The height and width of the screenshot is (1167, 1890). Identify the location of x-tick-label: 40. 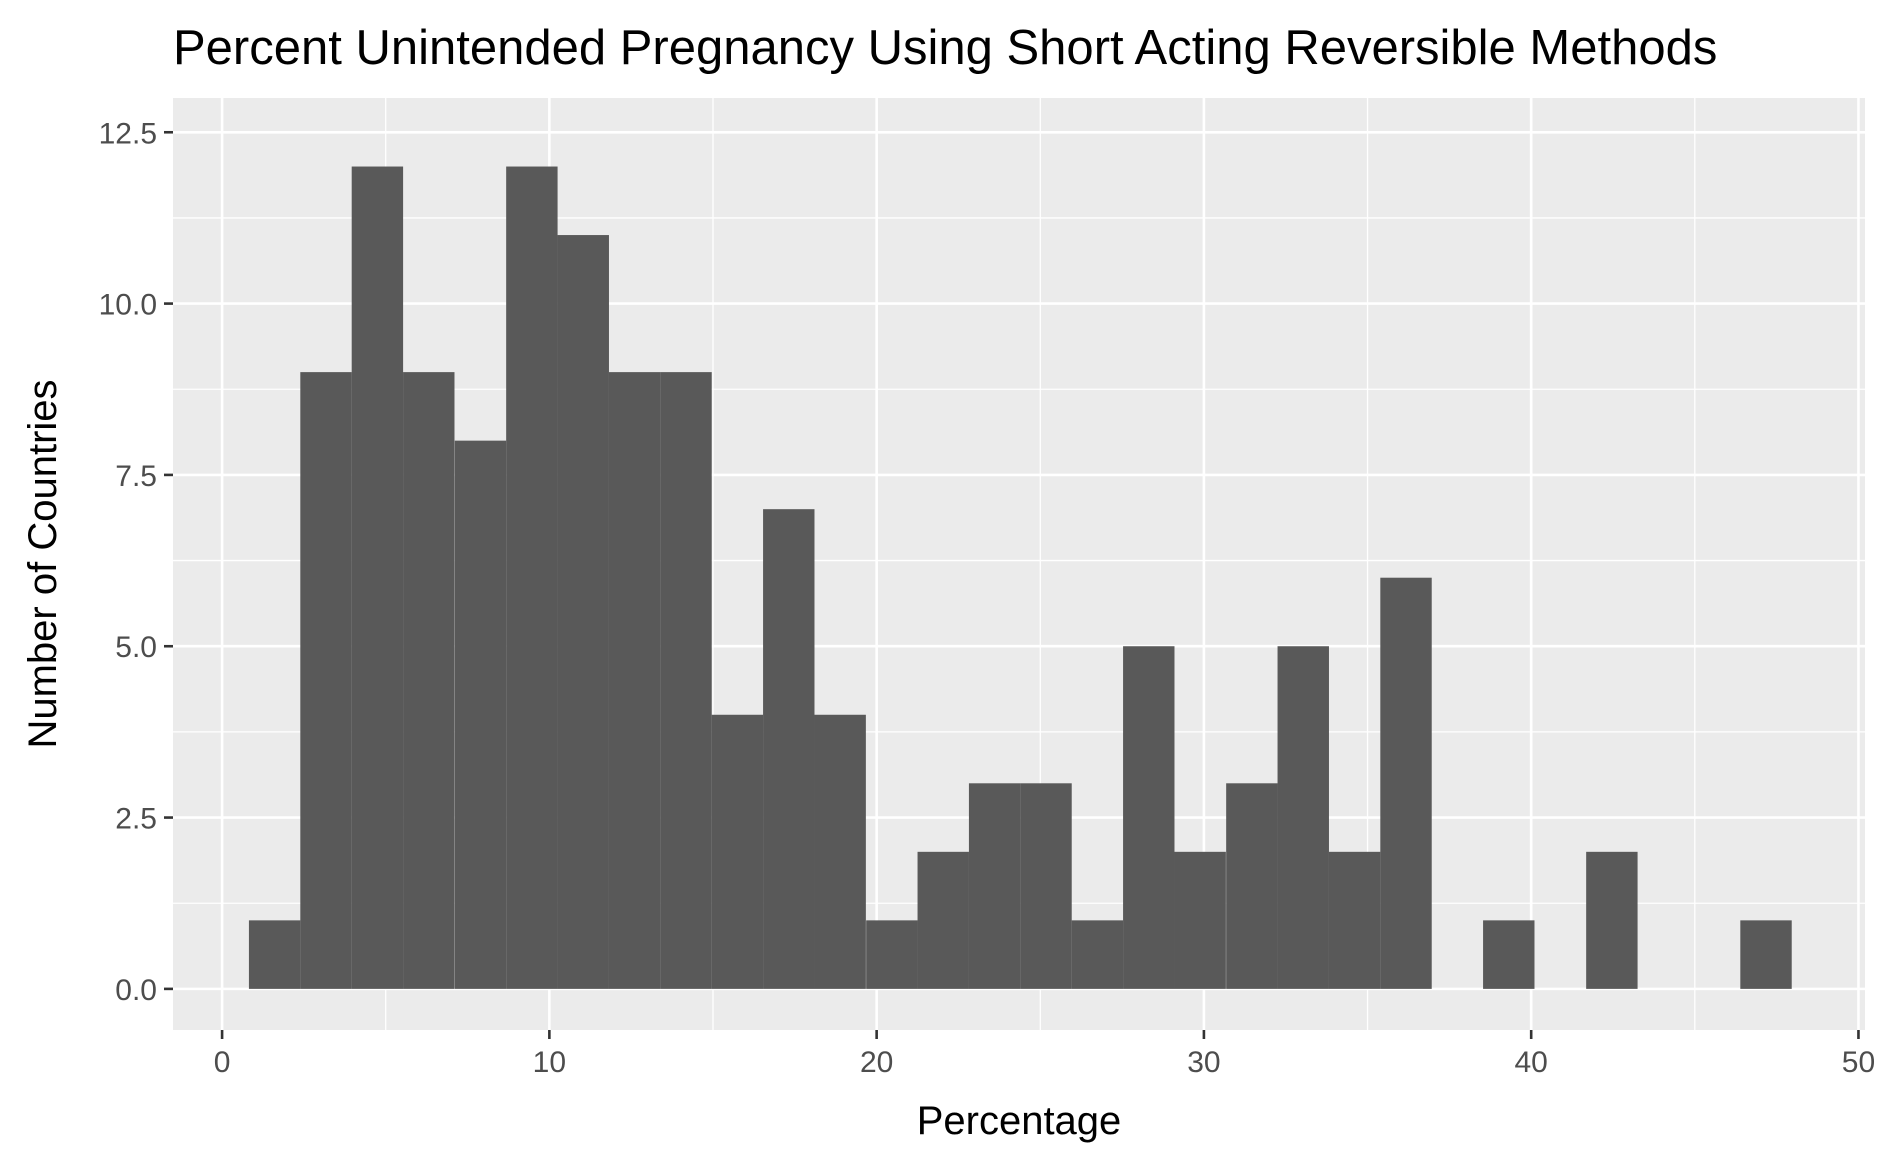
(1530, 1062).